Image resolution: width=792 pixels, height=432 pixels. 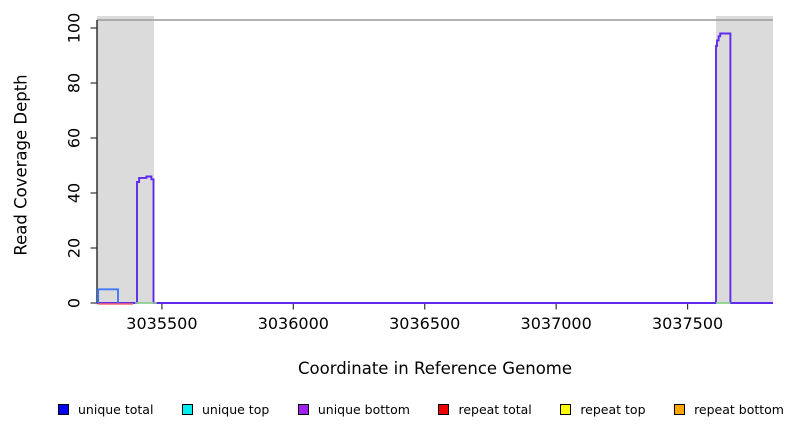 I want to click on x-tick-label: 3035500, so click(x=162, y=323).